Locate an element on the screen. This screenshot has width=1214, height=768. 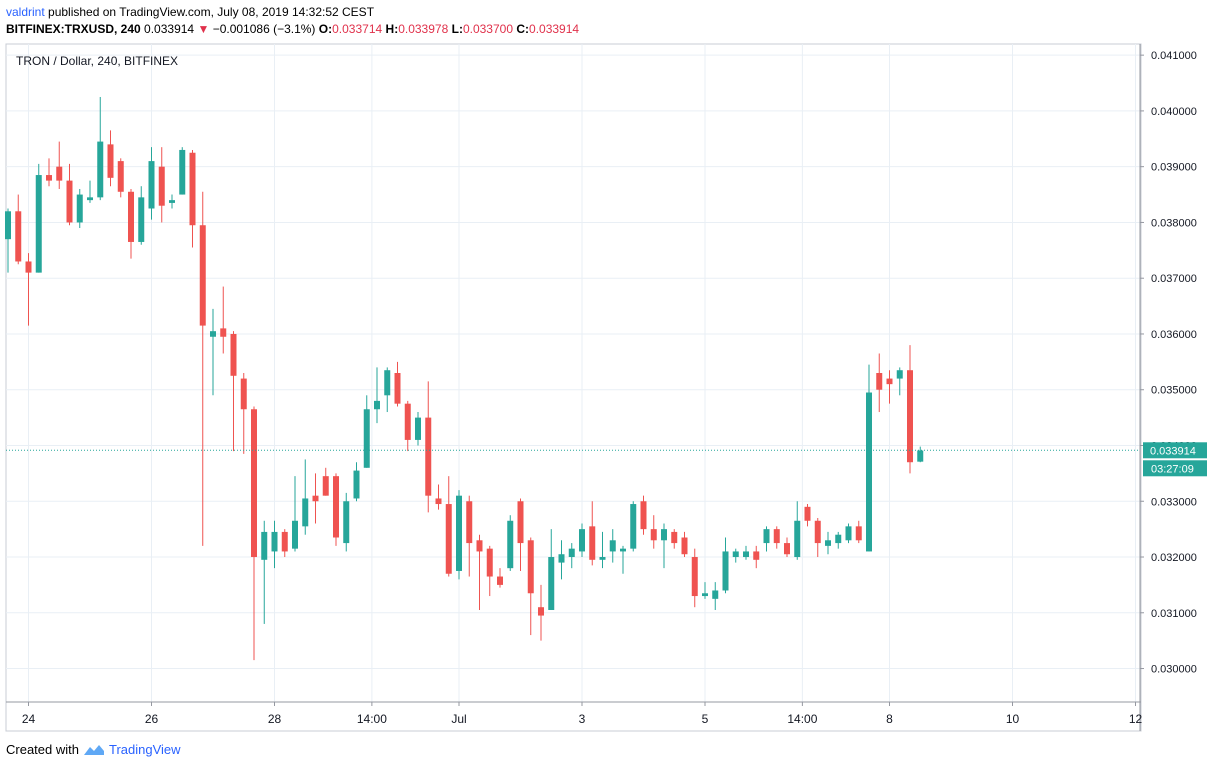
time-tick-label: 14:00 is located at coordinates (372, 719).